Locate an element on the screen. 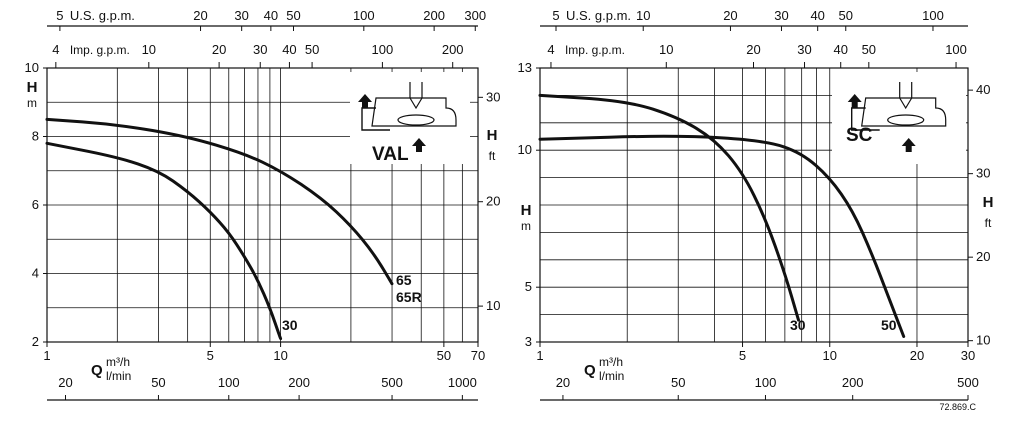 The width and height of the screenshot is (1024, 437). series-label: 65R is located at coordinates (409, 297).